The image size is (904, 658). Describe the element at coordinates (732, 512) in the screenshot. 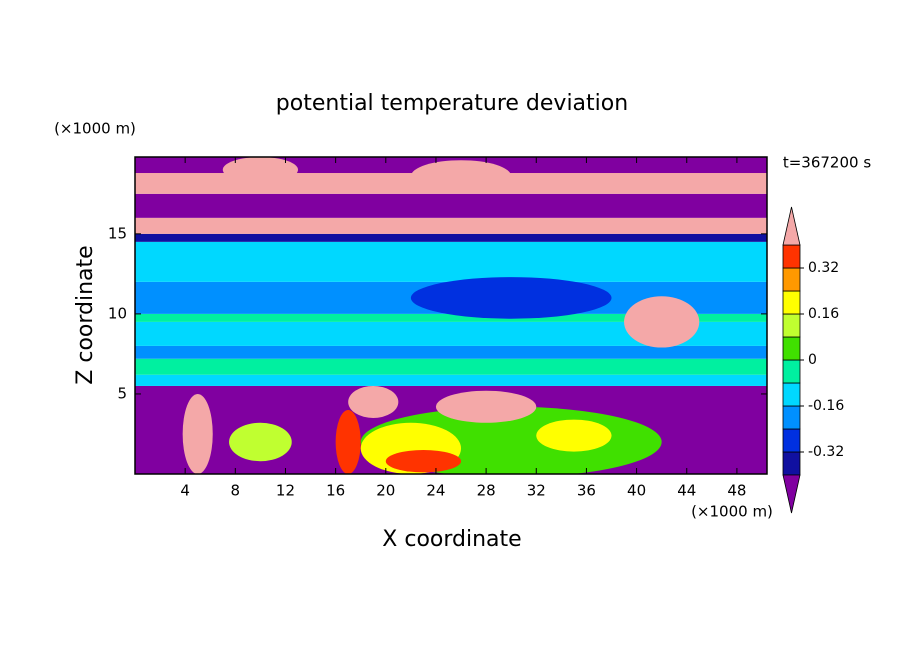

I see `x-unit: (×1000 m)` at that location.